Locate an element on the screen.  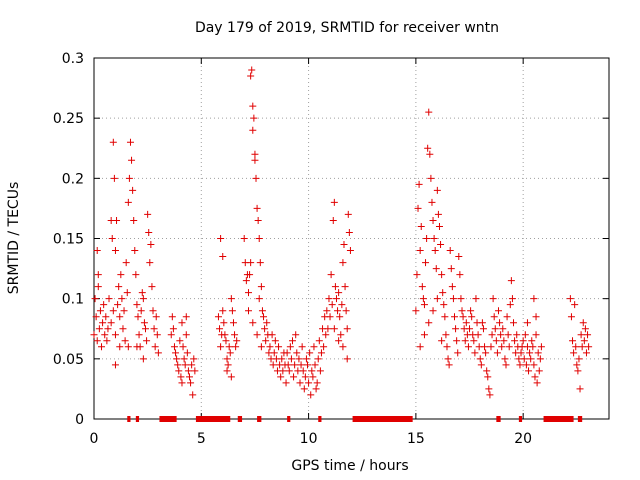
x-tick-label: 10 is located at coordinates (309, 439).